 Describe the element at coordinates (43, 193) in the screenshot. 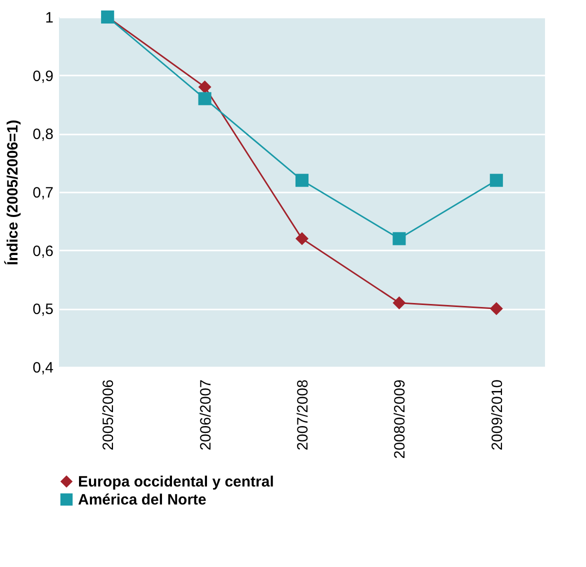

I see `y-tick-label: 0,7` at that location.